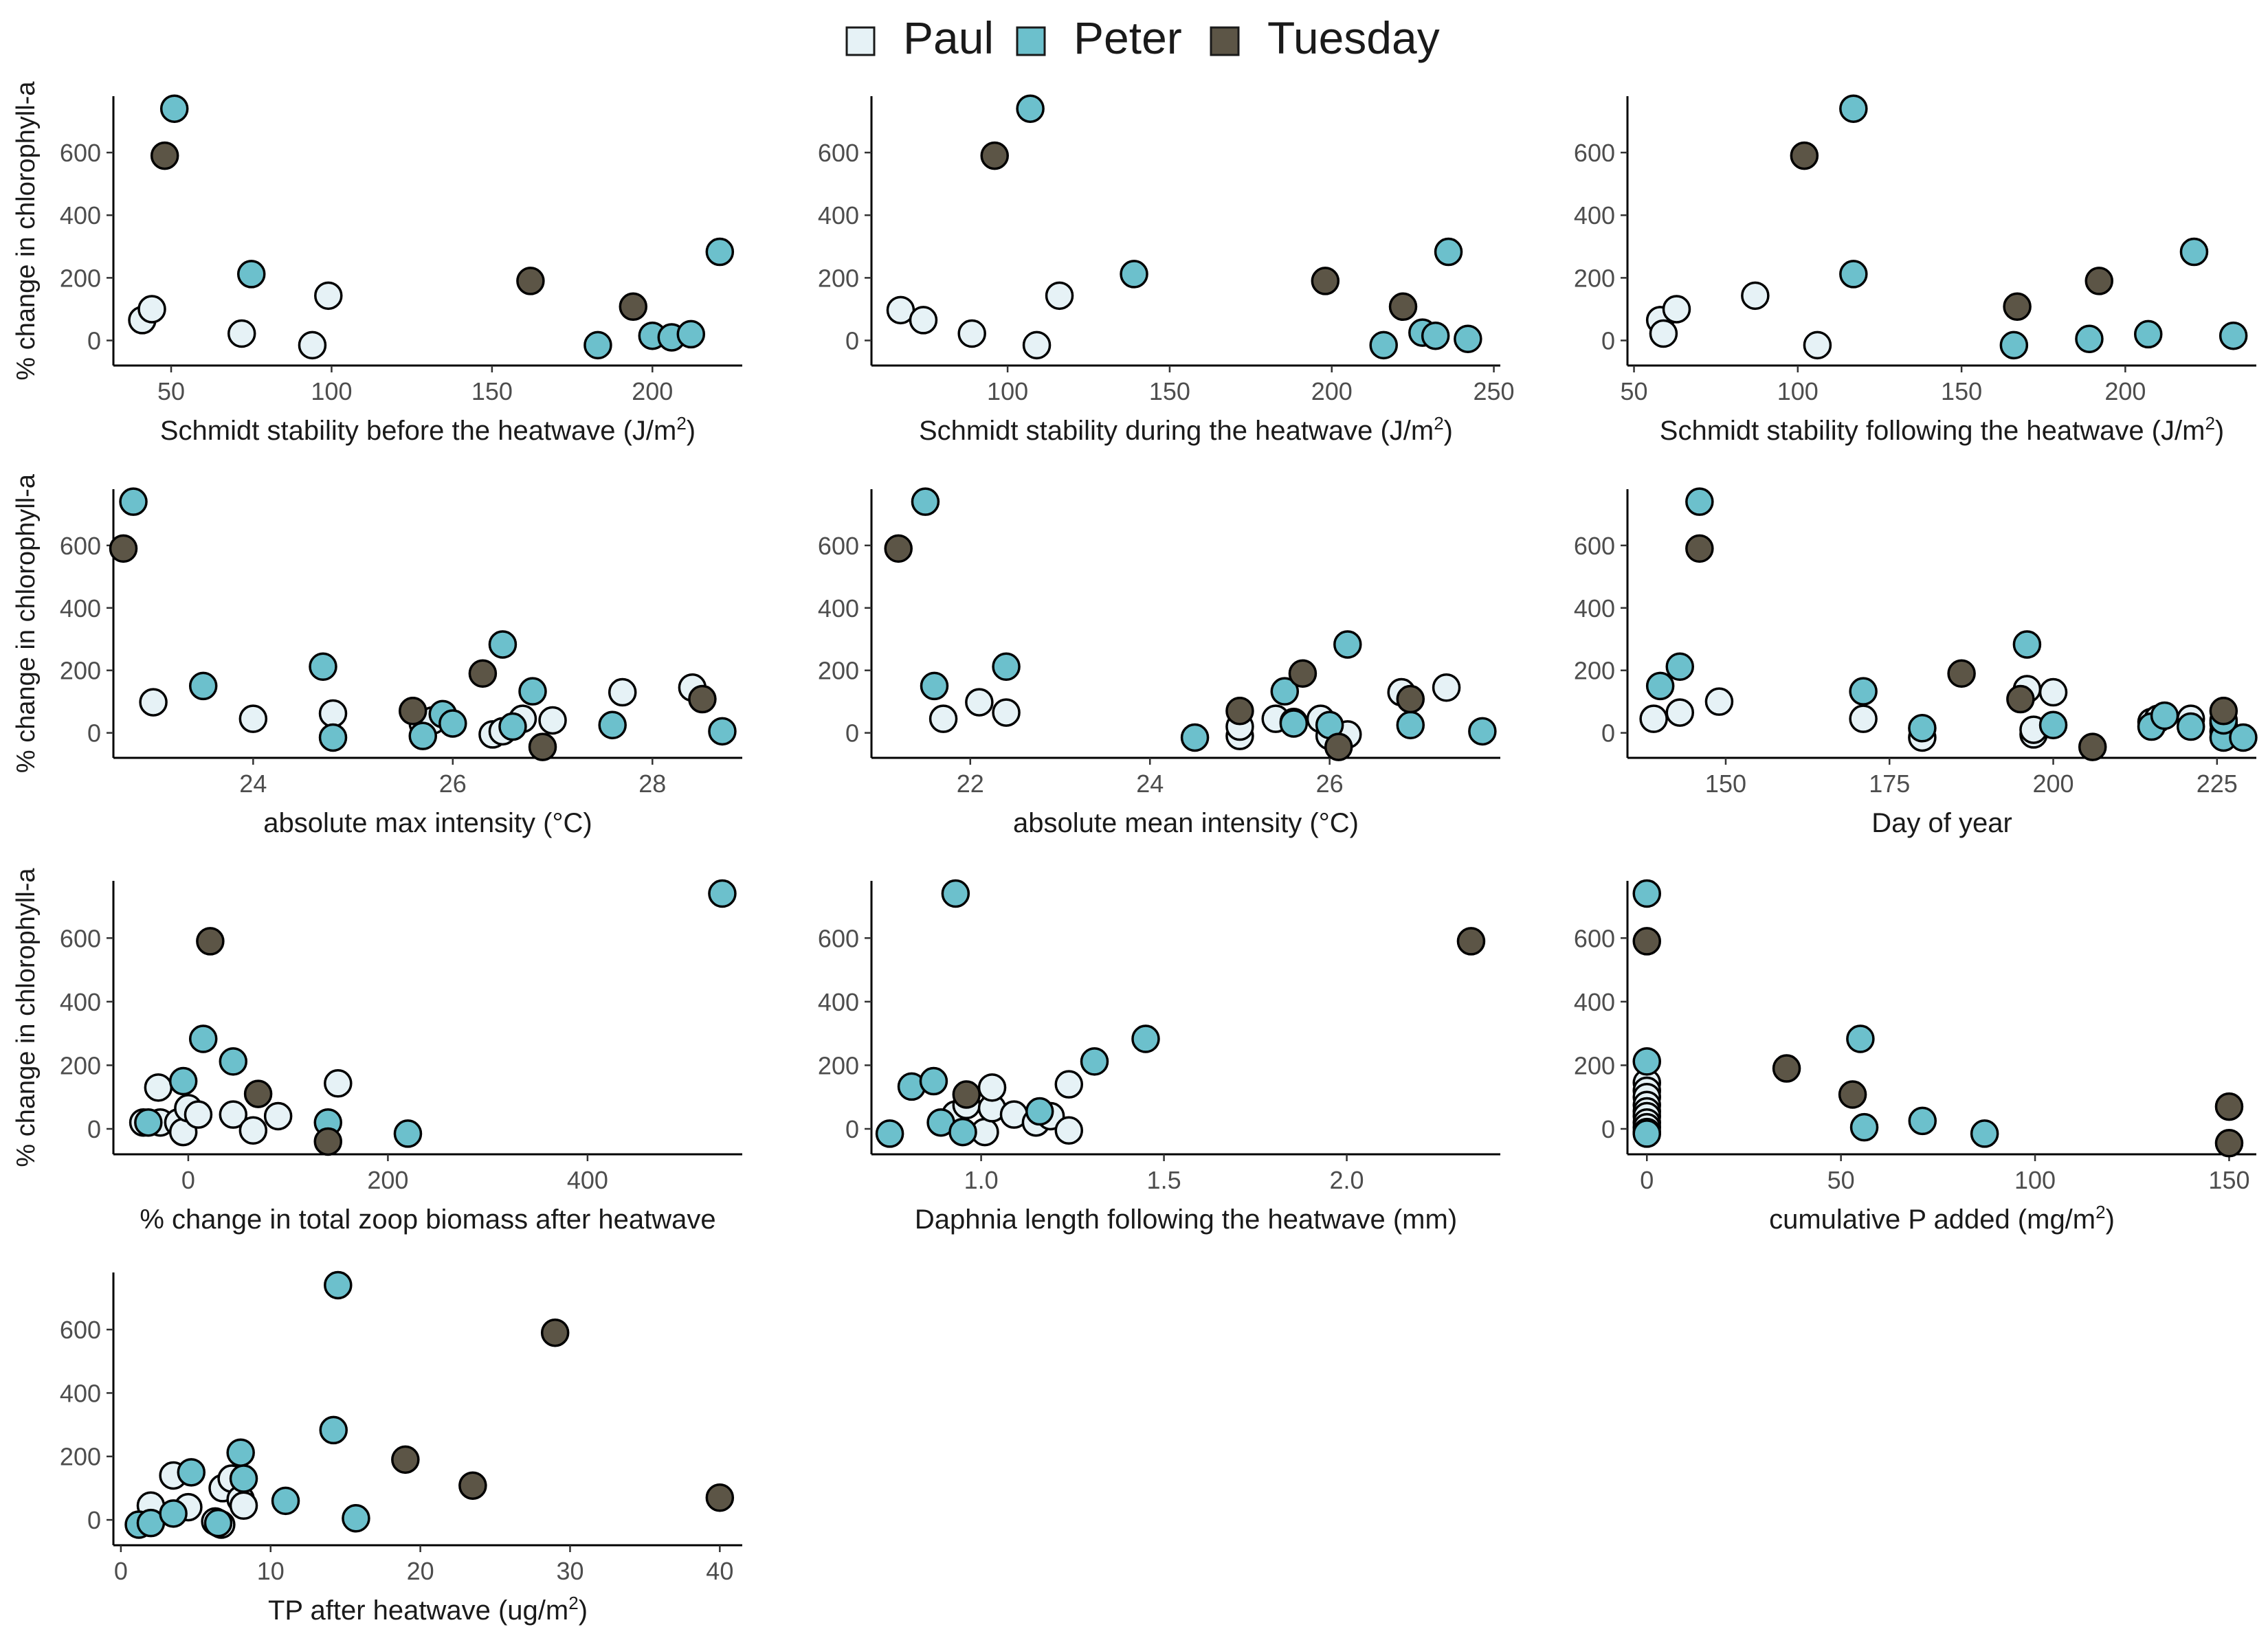  What do you see at coordinates (253, 784) in the screenshot?
I see `x-tick-label: 24` at bounding box center [253, 784].